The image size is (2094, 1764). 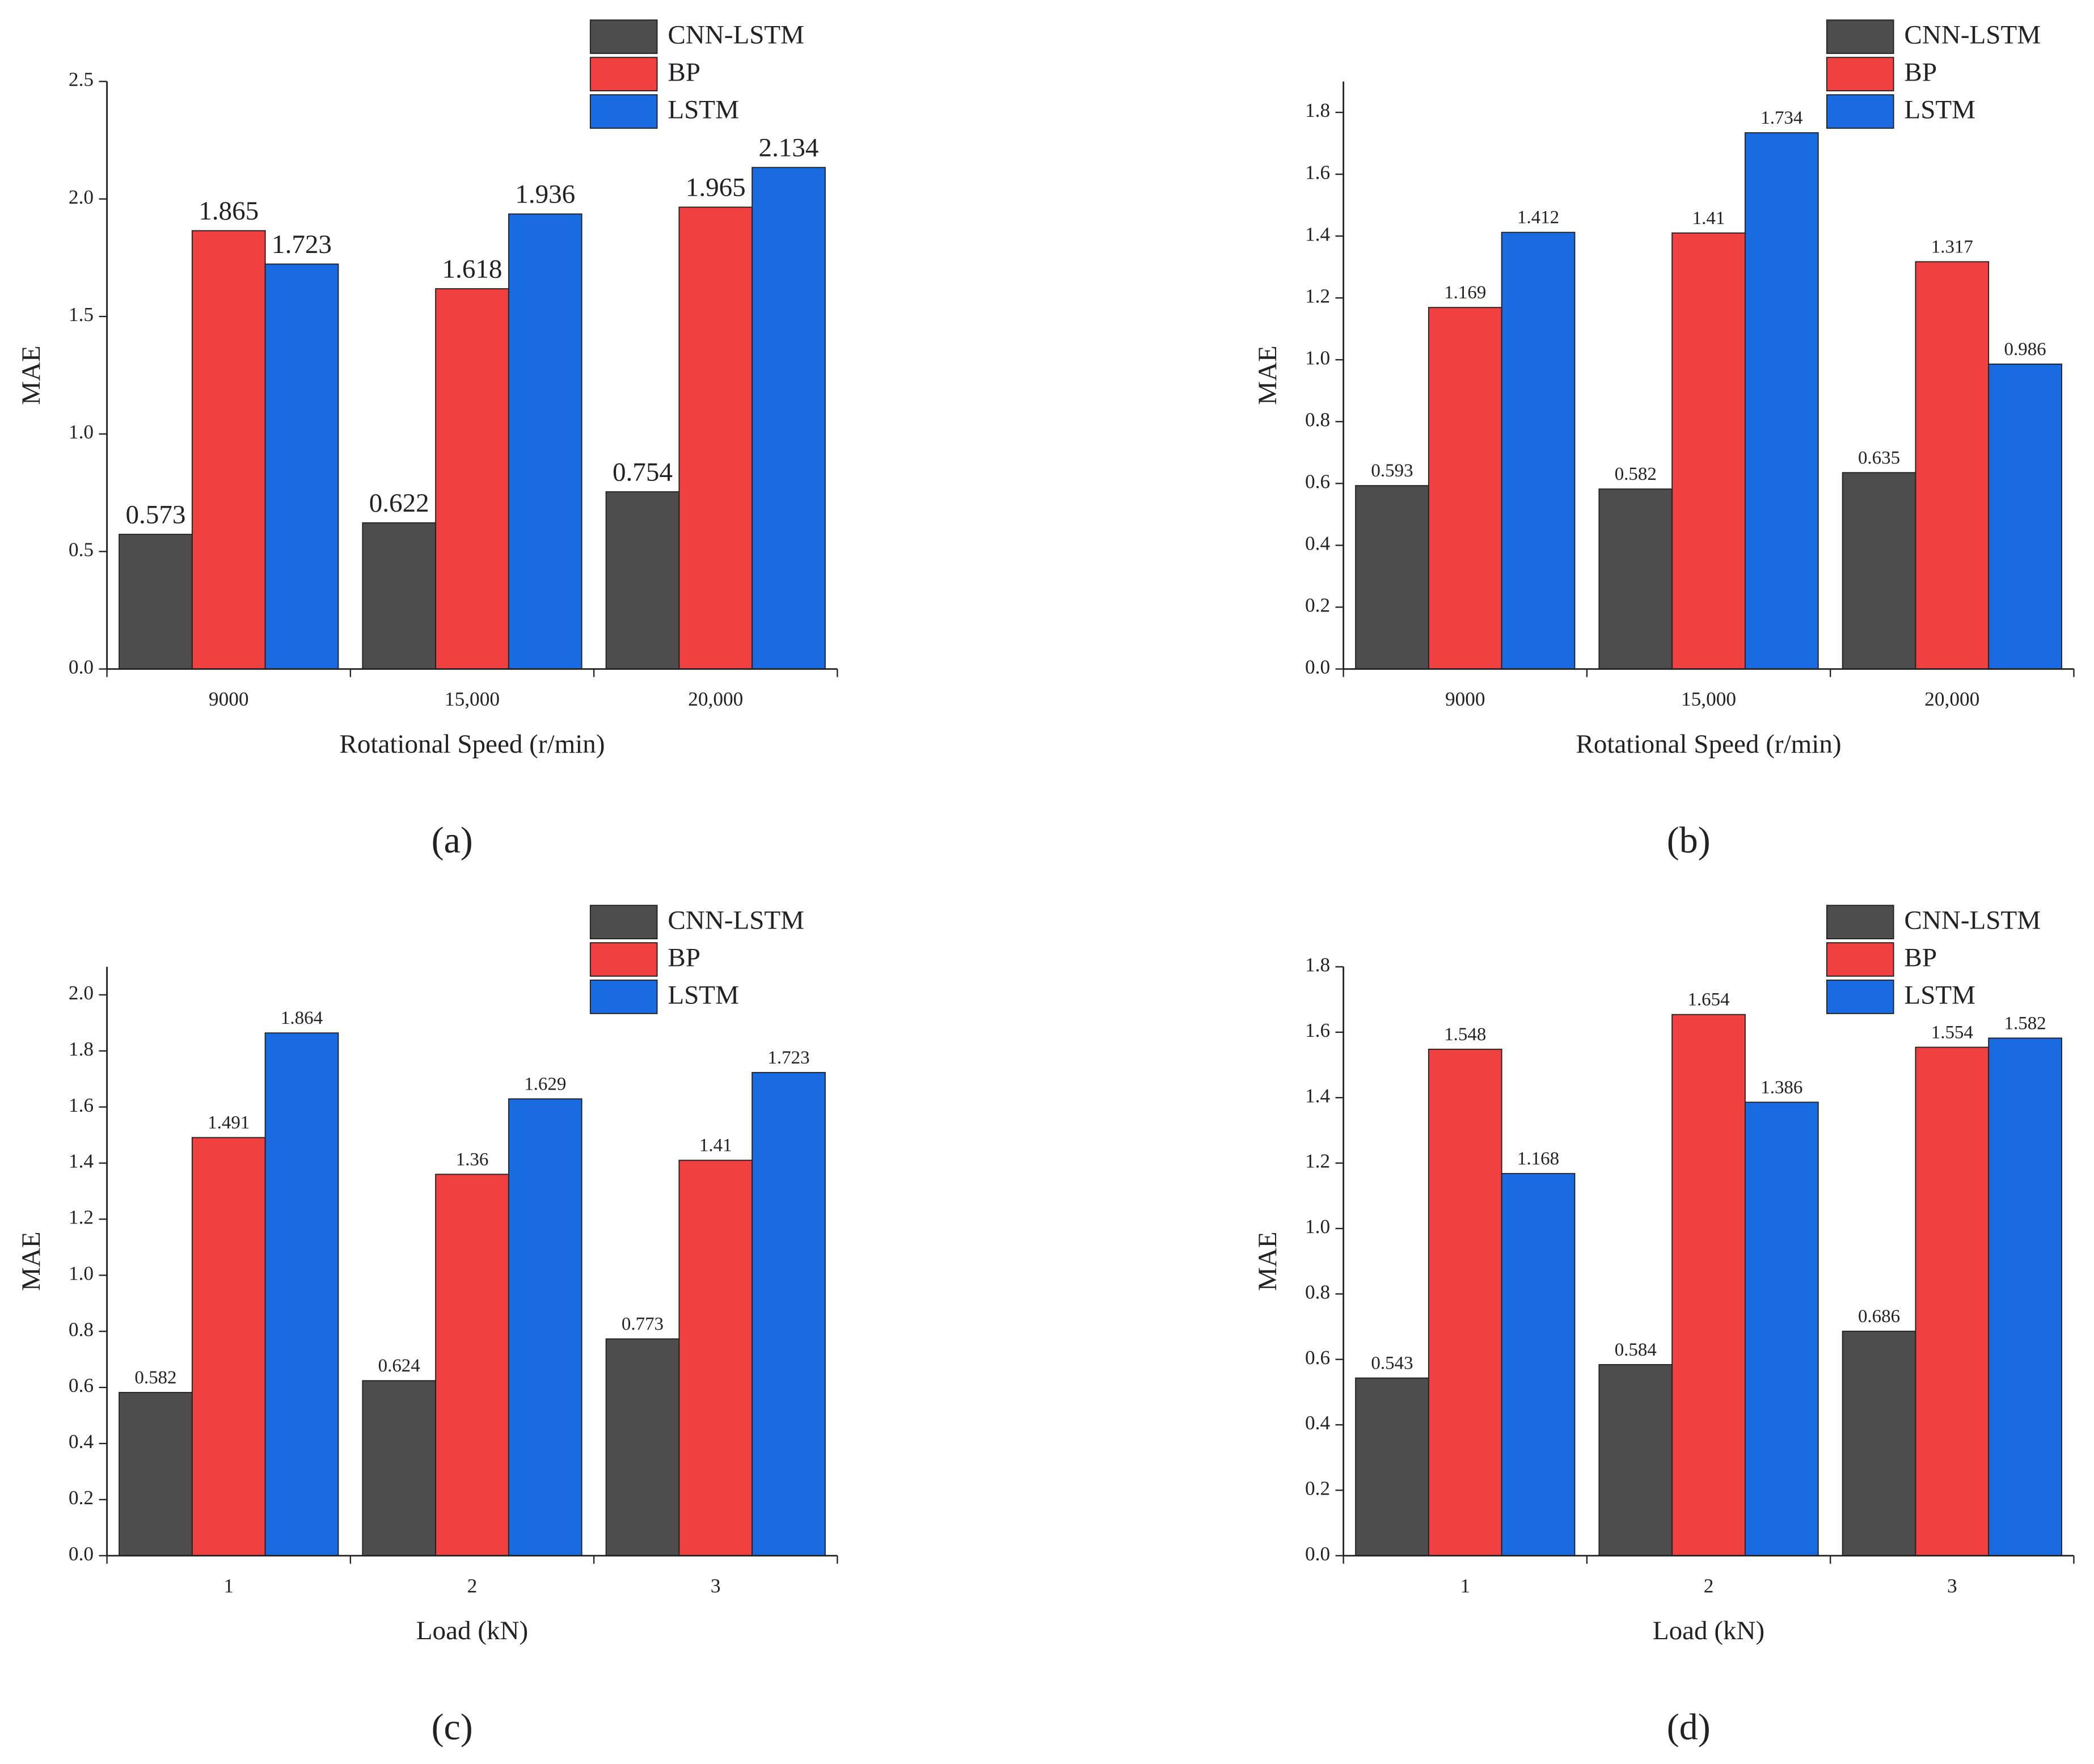 I want to click on x-tick-label: 2, so click(x=1709, y=1586).